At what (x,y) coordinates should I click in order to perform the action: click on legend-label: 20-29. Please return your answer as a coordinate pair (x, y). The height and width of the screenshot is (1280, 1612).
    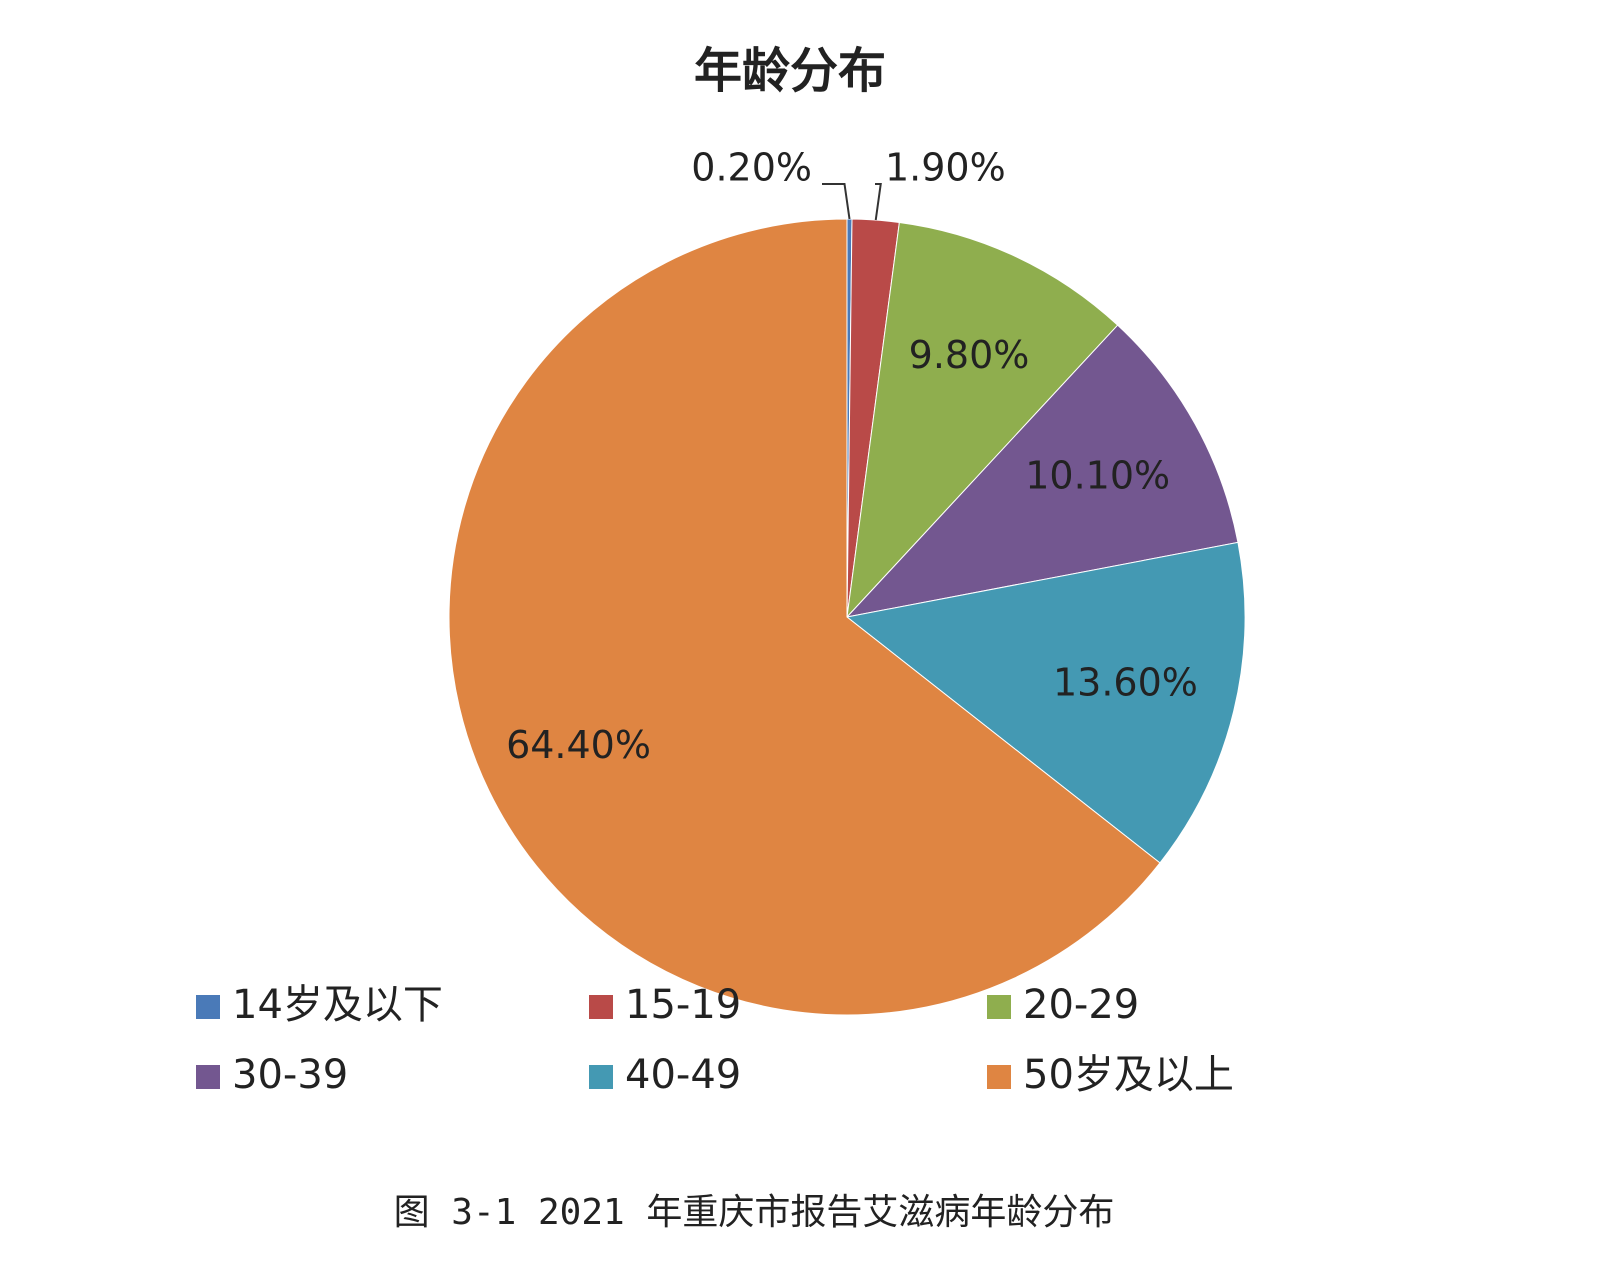
    Looking at the image, I should click on (1081, 1005).